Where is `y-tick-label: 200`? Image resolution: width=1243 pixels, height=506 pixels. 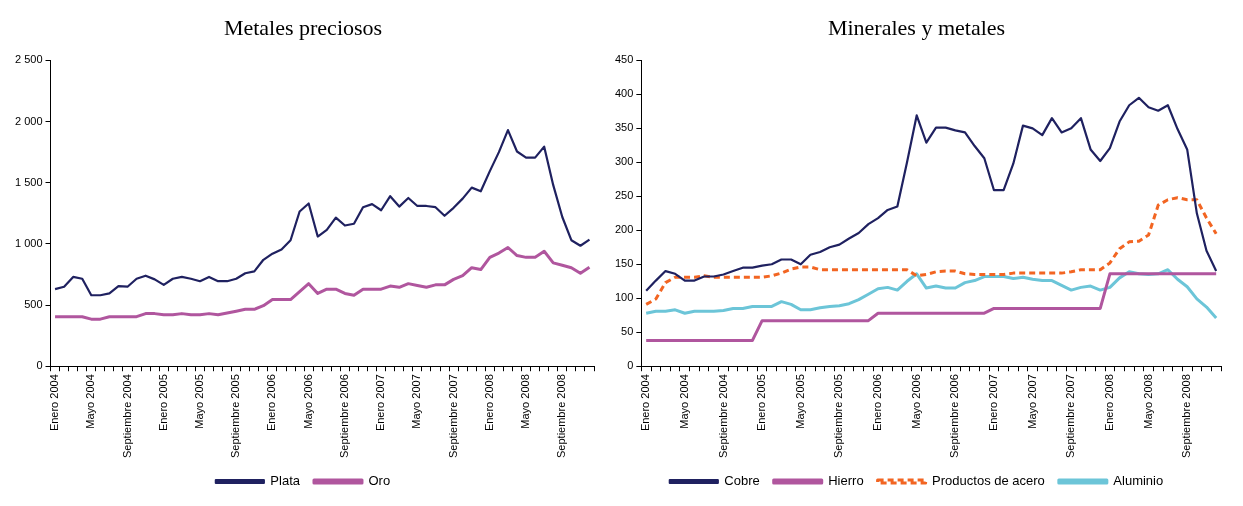 y-tick-label: 200 is located at coordinates (624, 229).